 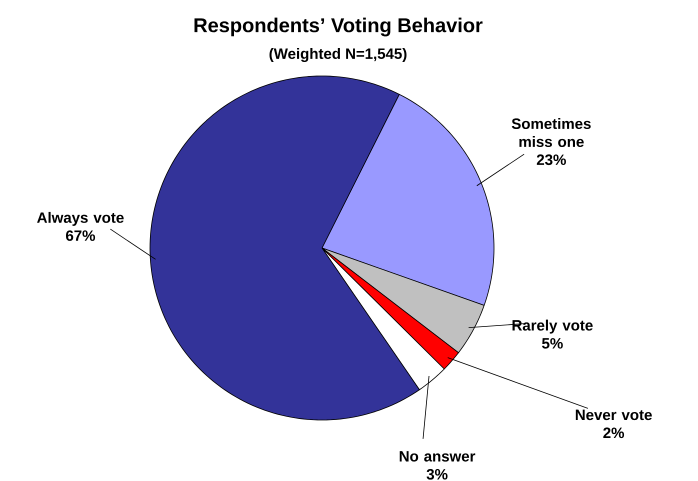 I want to click on chart-subtitle: (Weighted N=1,545), so click(x=338, y=55).